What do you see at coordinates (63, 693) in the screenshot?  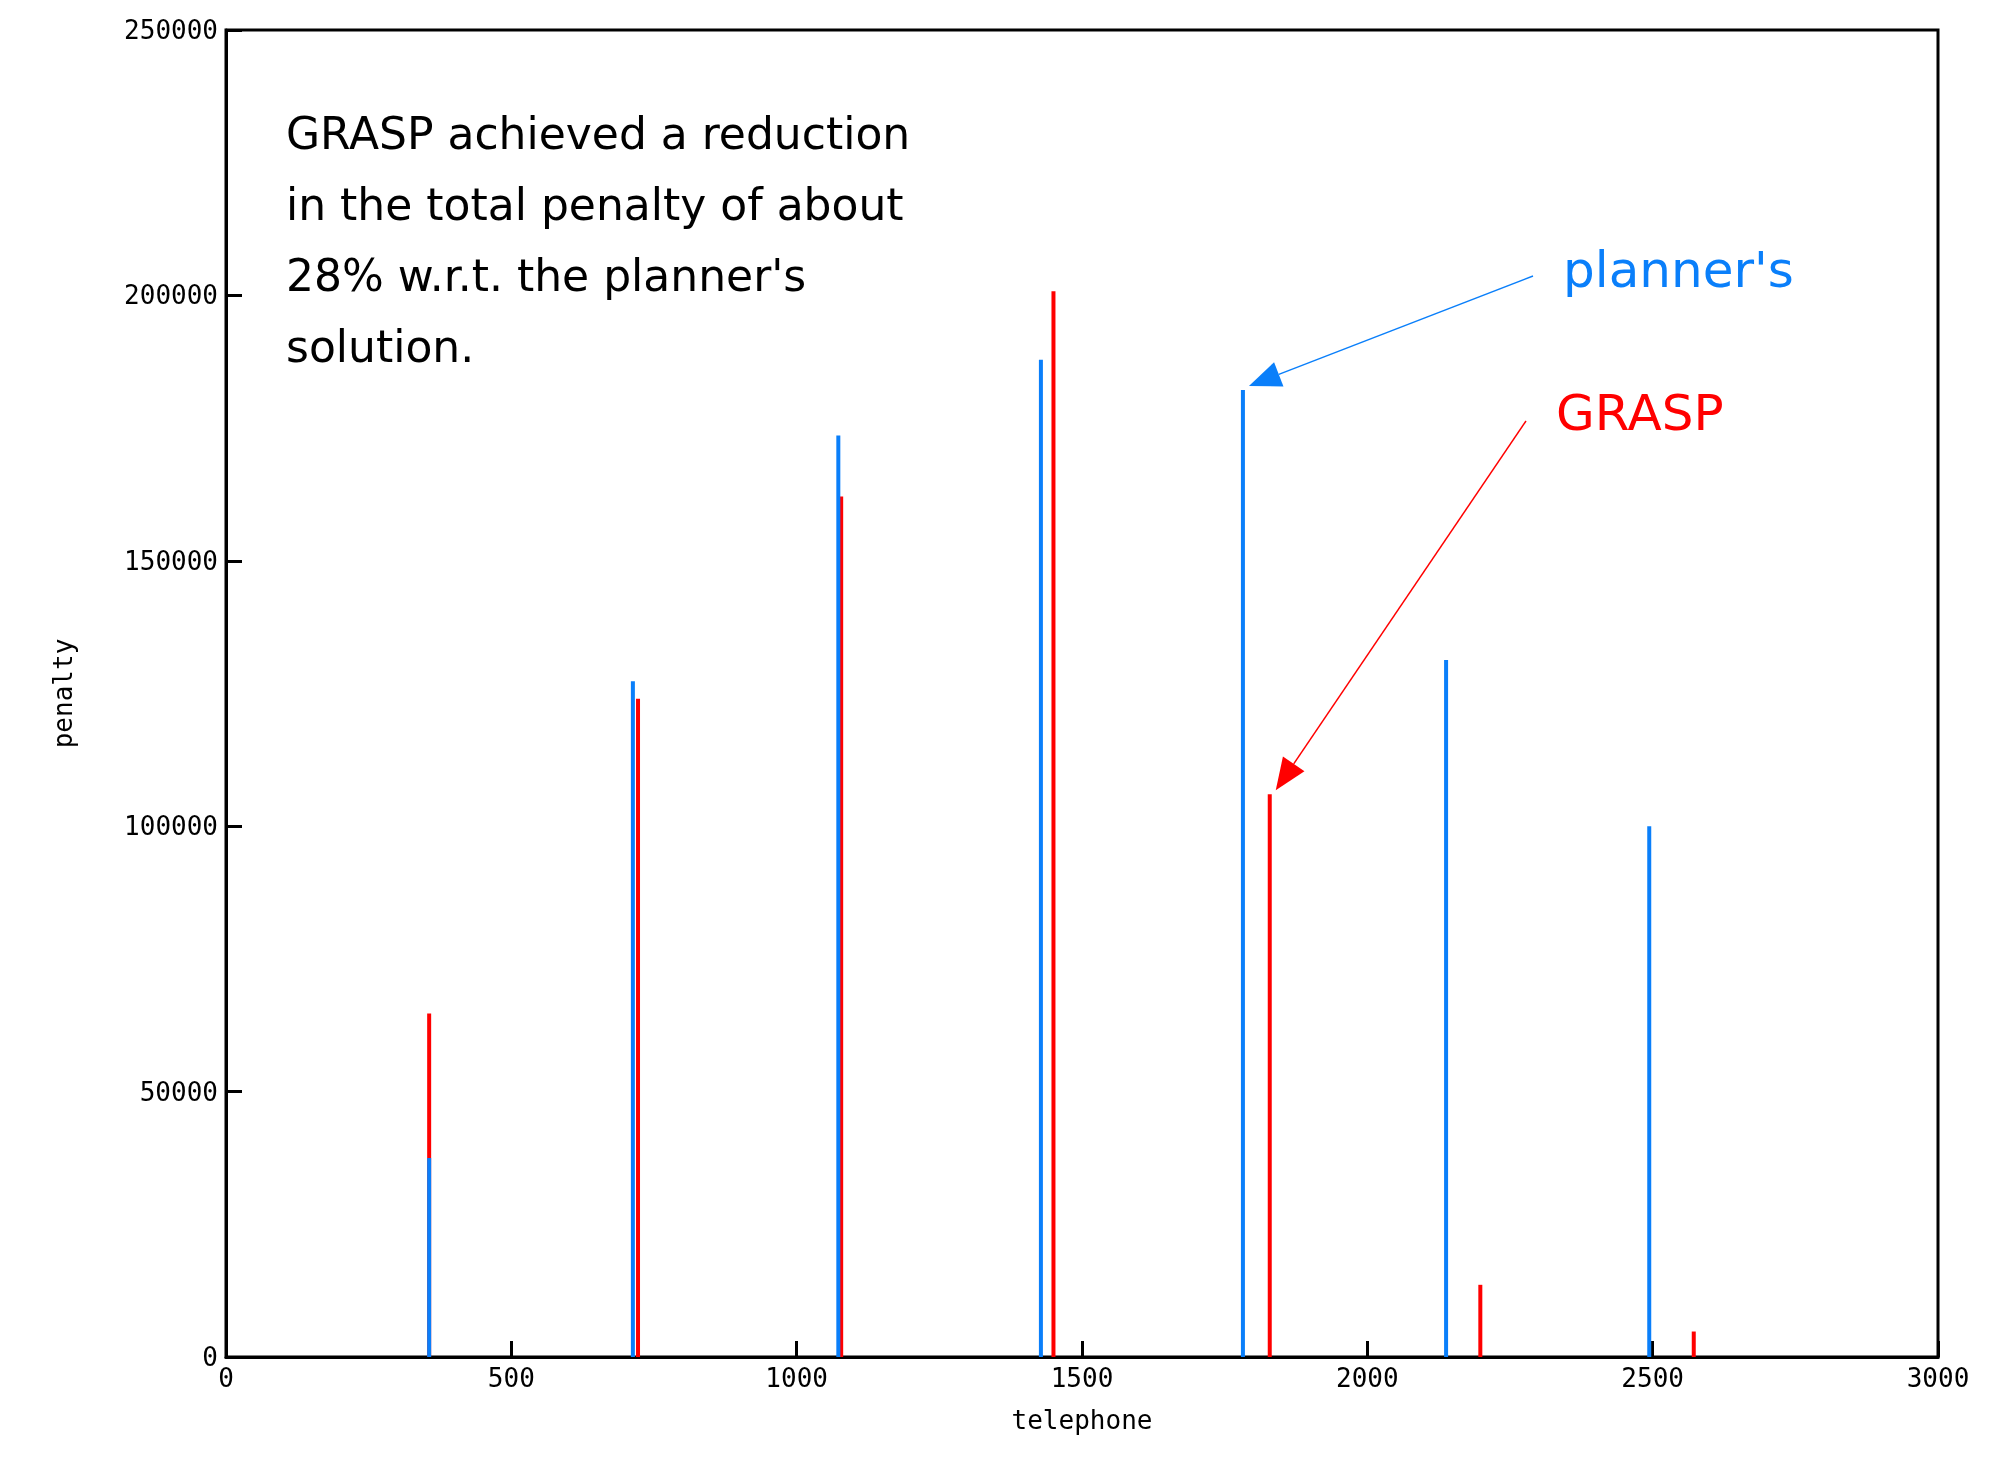 I see `y-axis-title: penalty` at bounding box center [63, 693].